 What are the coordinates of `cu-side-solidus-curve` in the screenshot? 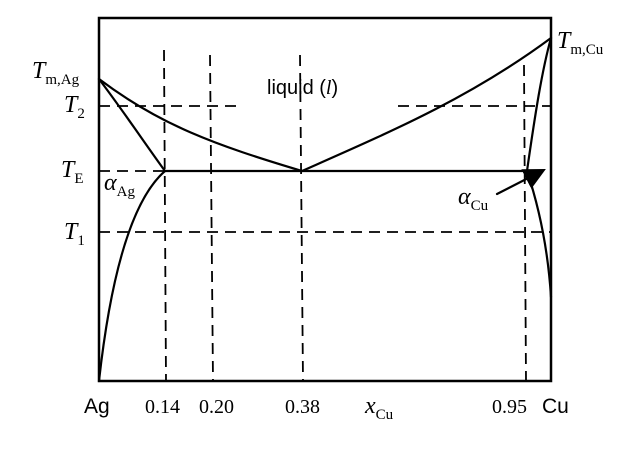 It's located at (539, 104).